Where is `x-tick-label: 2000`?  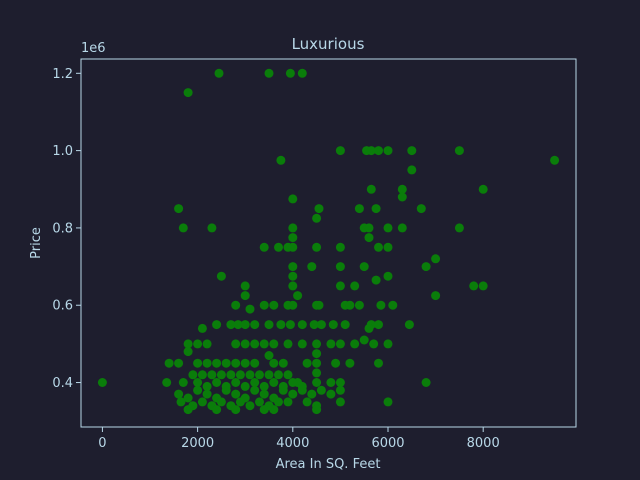 x-tick-label: 2000 is located at coordinates (197, 443).